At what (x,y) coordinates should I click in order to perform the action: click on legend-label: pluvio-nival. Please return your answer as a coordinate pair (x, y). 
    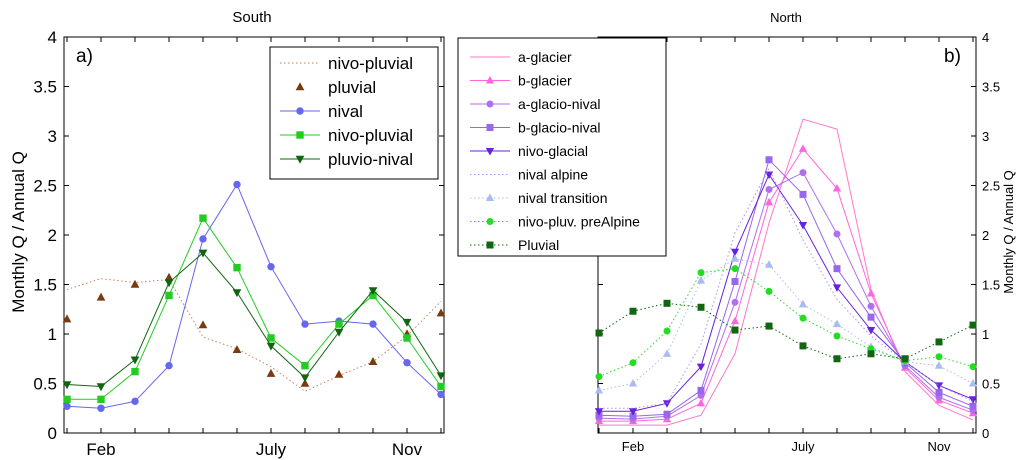
    Looking at the image, I should click on (370, 159).